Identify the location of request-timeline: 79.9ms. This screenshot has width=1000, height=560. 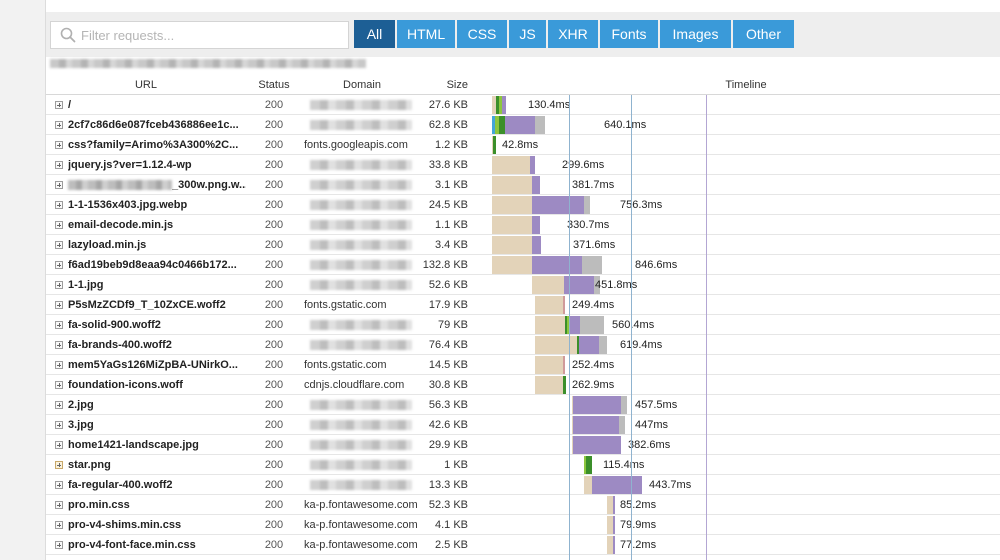
(746, 525).